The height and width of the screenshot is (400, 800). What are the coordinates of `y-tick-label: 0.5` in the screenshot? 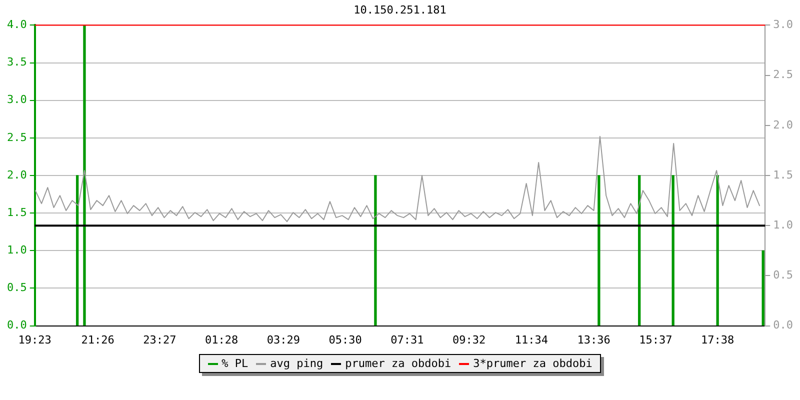 It's located at (16, 287).